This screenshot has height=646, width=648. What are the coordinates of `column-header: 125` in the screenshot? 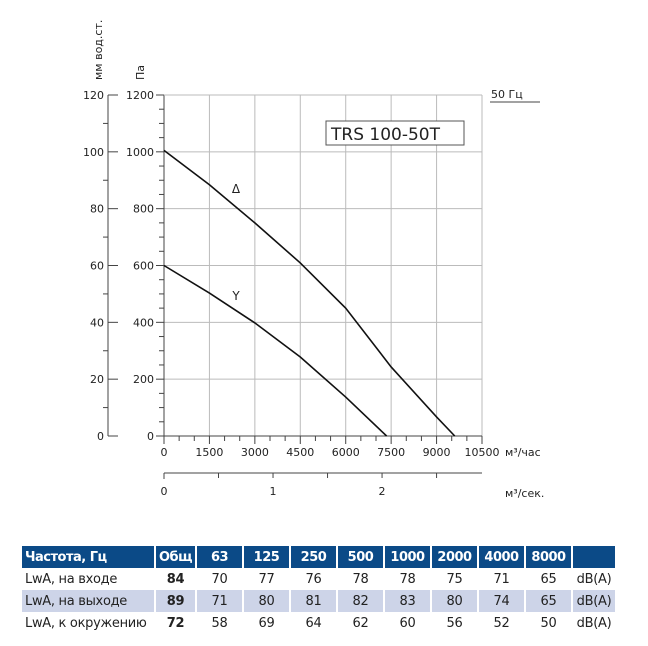 It's located at (266, 557).